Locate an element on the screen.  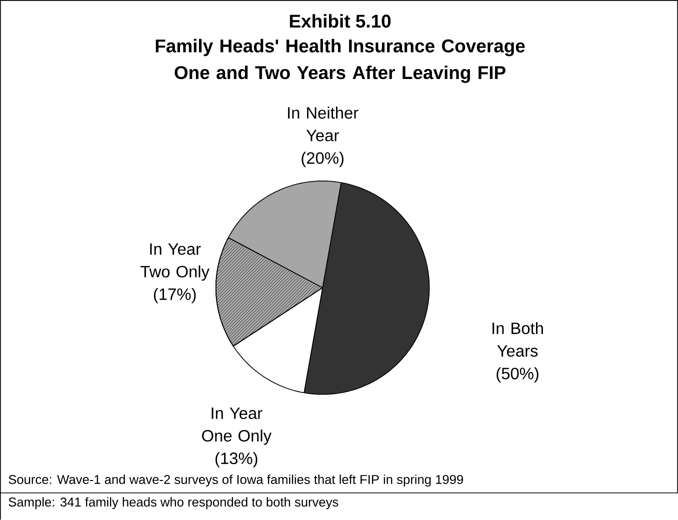
data-label: (17%) is located at coordinates (175, 296).